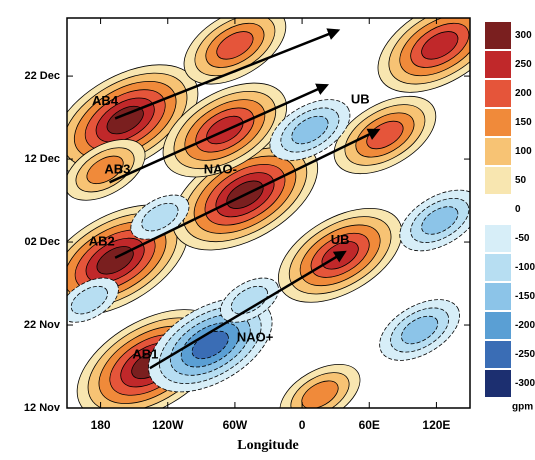 Image resolution: width=535 pixels, height=460 pixels. I want to click on annotation: AB3, so click(117, 168).